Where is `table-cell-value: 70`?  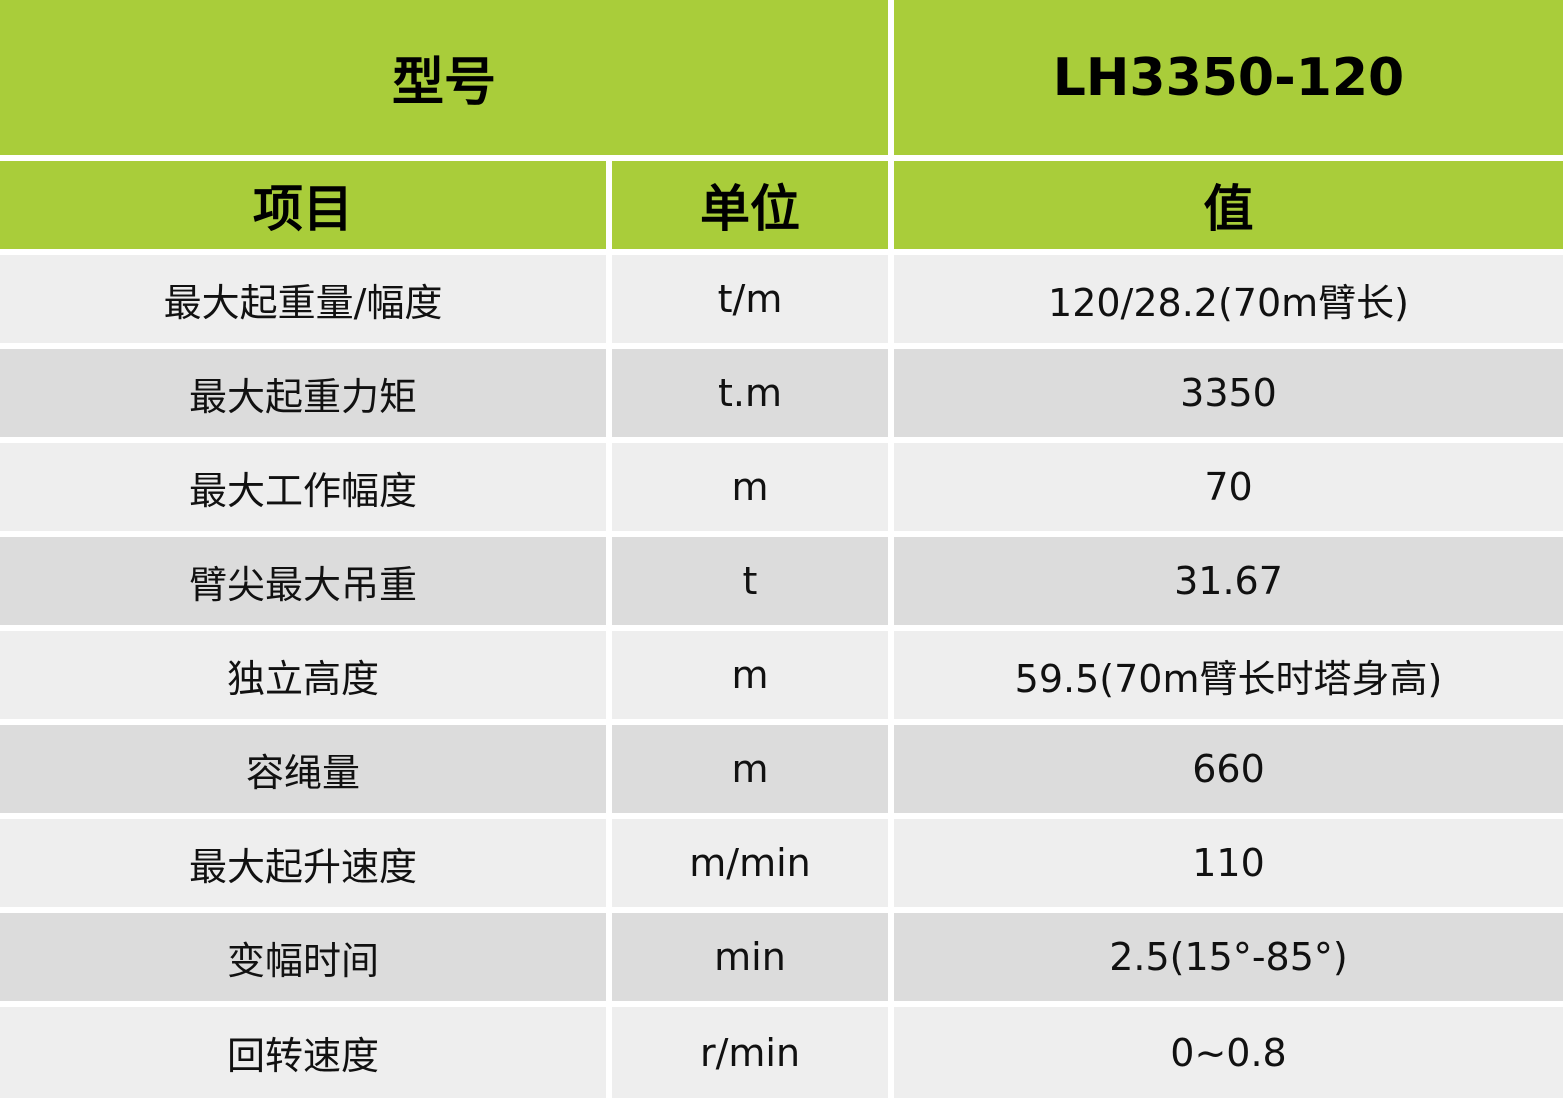 table-cell-value: 70 is located at coordinates (1228, 487).